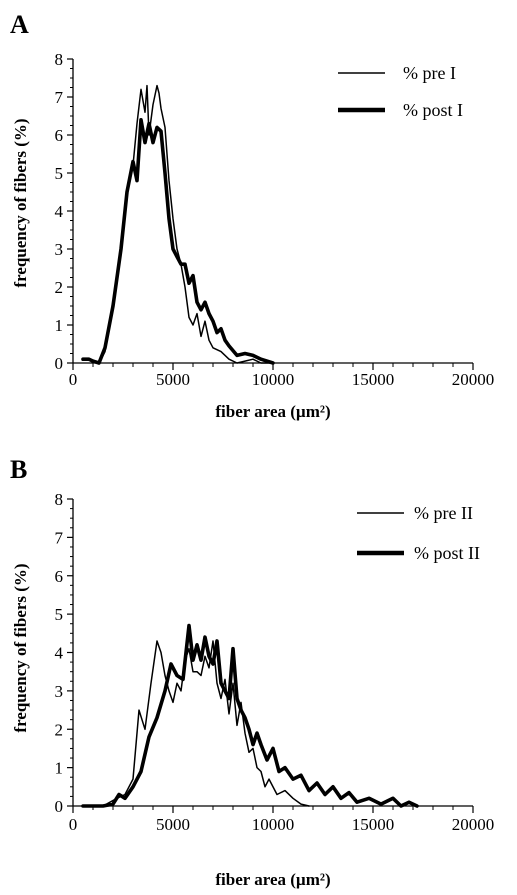 The width and height of the screenshot is (517, 895). I want to click on x-ticks-b: 0 5000 10000 15000 20000, so click(282, 820).